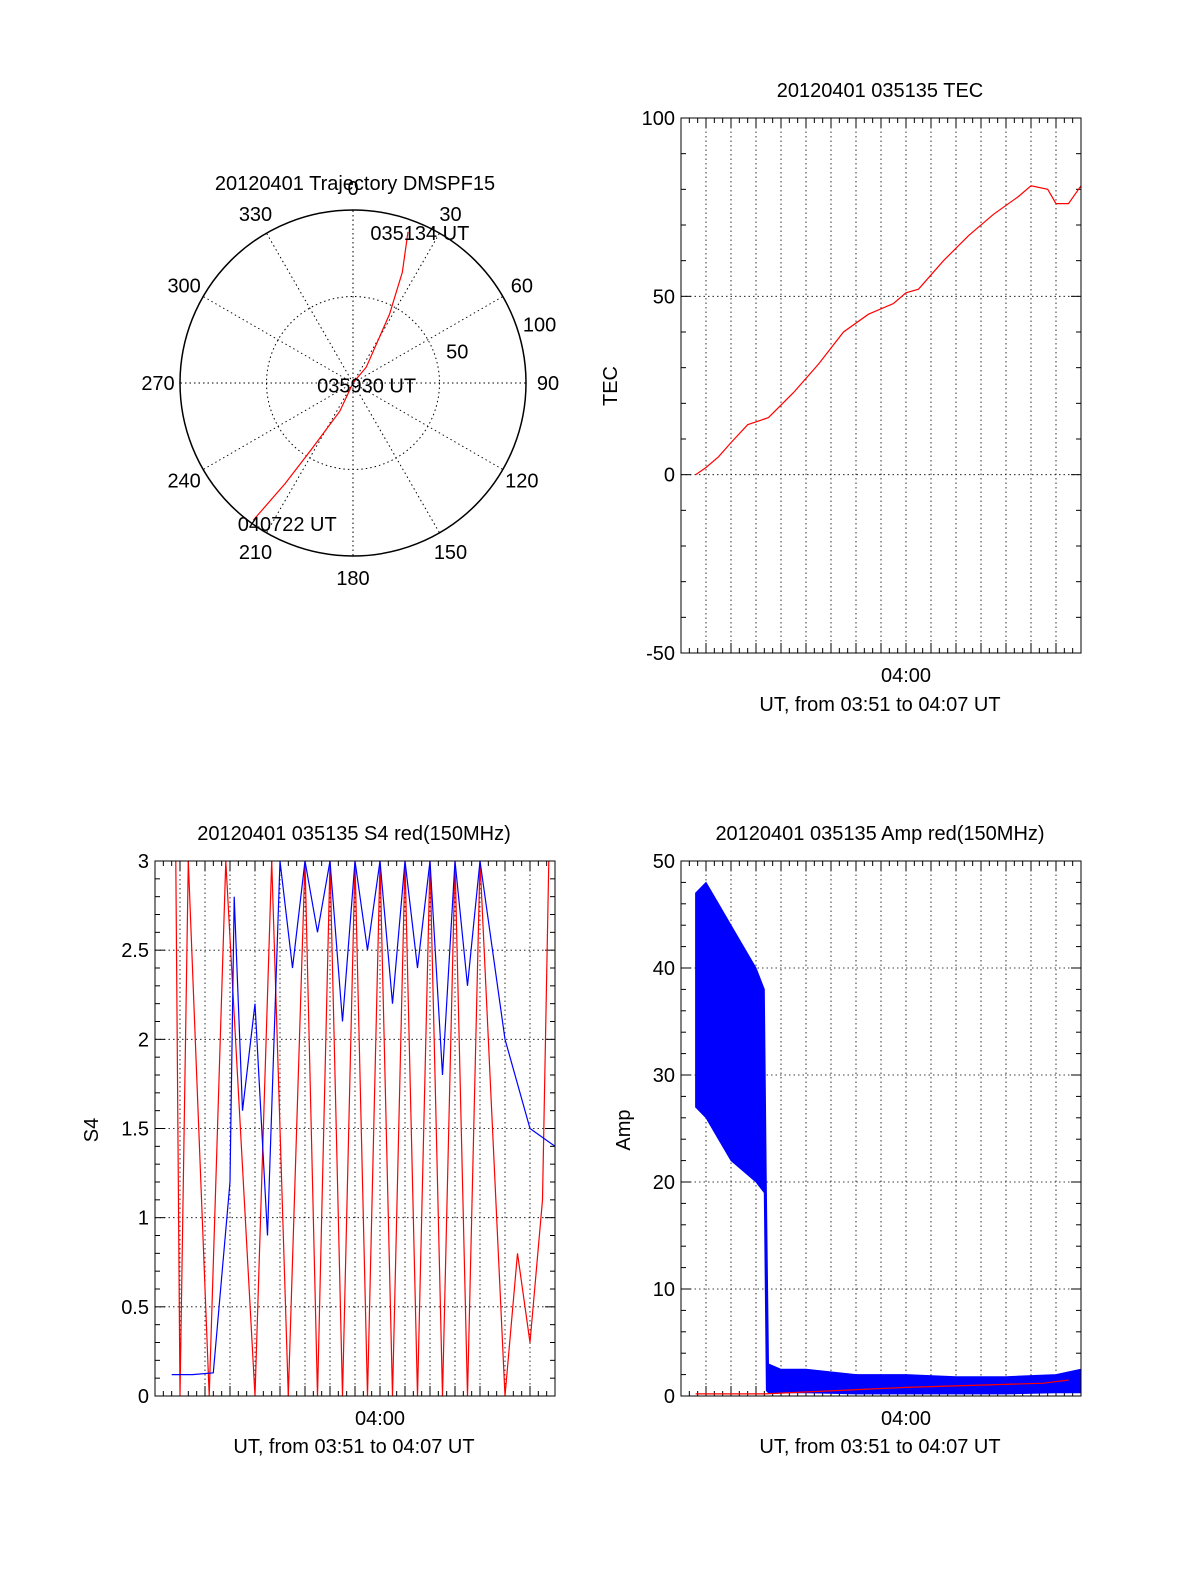  I want to click on polar-title: 20120401 Trajectory DMSPF15, so click(355, 184).